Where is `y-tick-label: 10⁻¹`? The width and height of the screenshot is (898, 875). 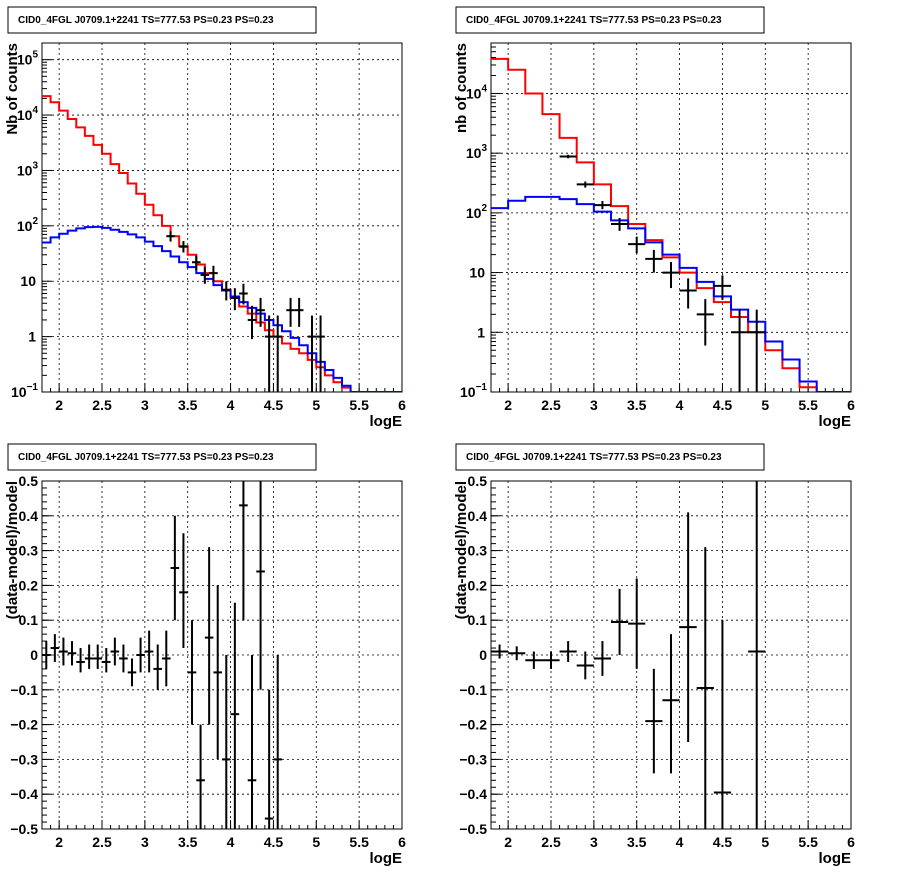
y-tick-label: 10⁻¹ is located at coordinates (24, 391).